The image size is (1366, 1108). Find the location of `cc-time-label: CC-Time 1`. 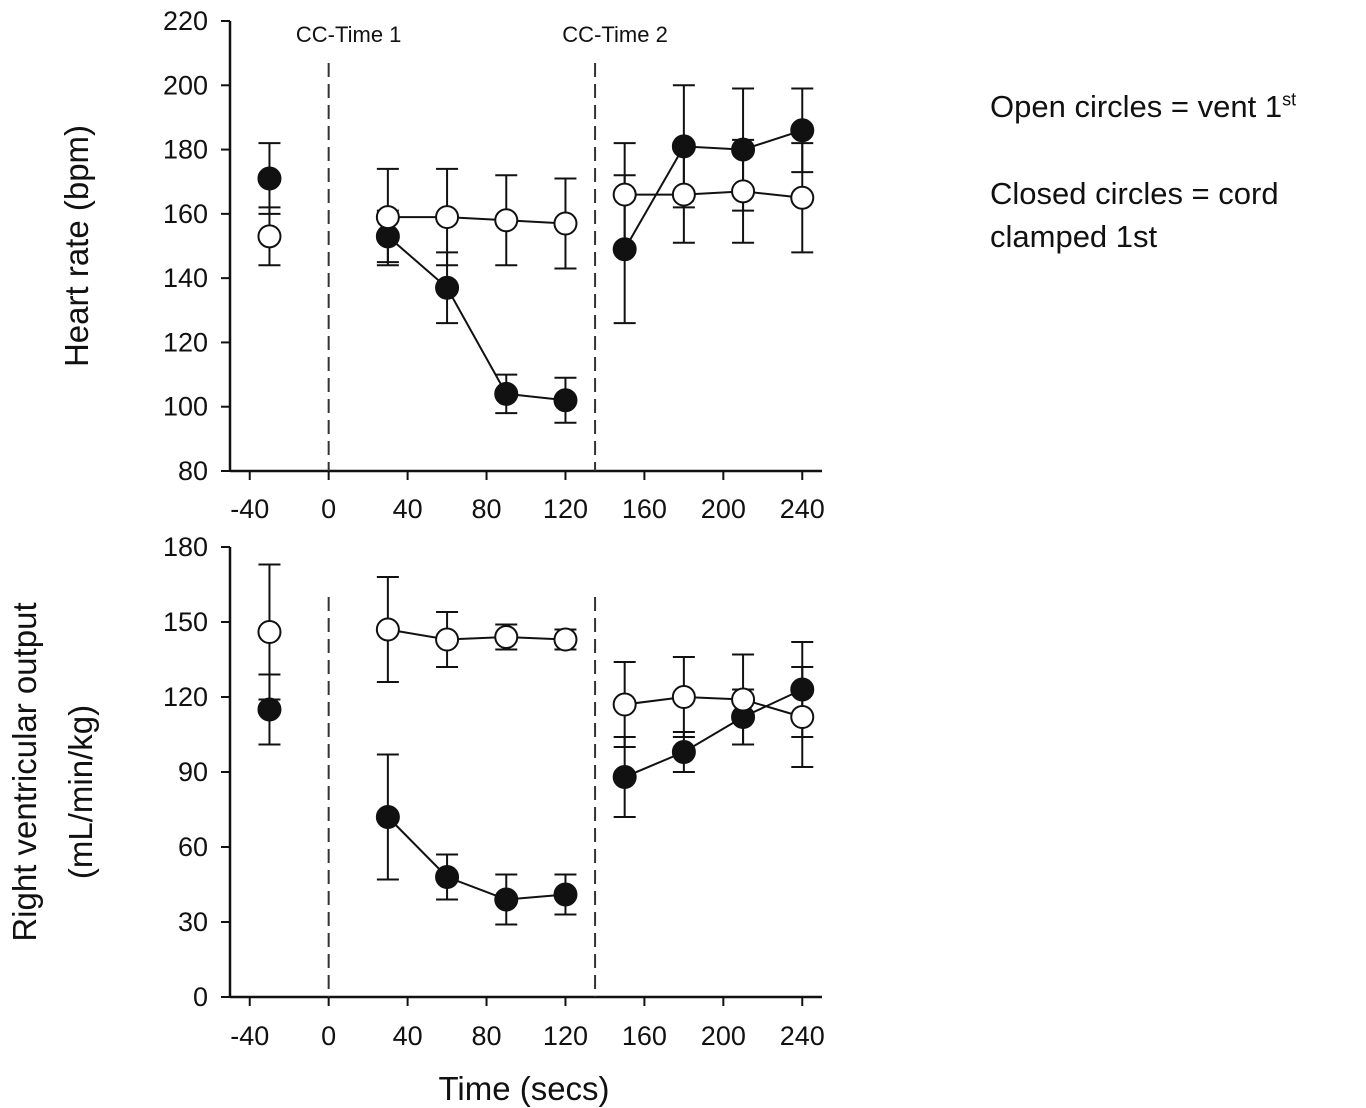

cc-time-label: CC-Time 1 is located at coordinates (349, 34).